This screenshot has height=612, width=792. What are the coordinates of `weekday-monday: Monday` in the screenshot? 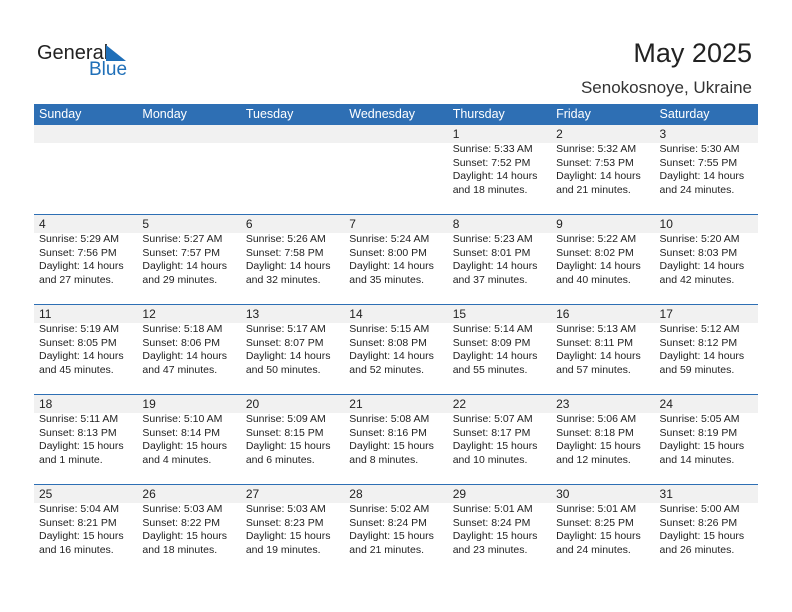 It's located at (164, 114).